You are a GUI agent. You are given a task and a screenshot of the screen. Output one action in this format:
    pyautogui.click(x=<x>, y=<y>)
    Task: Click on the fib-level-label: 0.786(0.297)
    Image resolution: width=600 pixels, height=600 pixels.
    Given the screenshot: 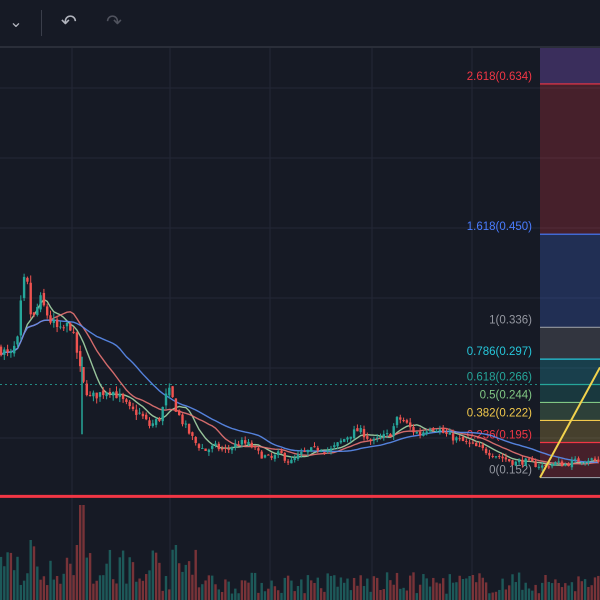 What is the action you would take?
    pyautogui.click(x=499, y=352)
    